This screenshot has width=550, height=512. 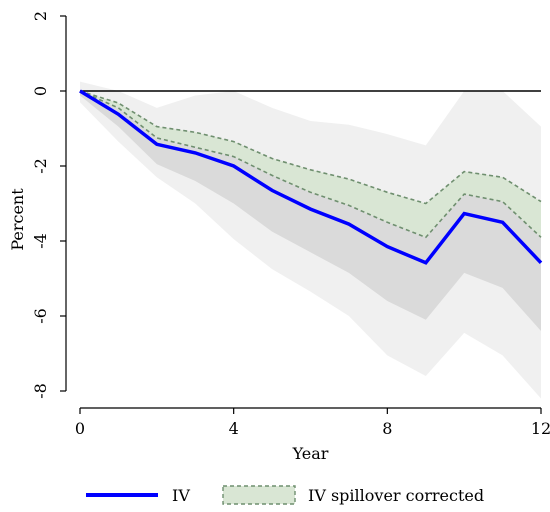 What do you see at coordinates (40, 166) in the screenshot?
I see `y-tick-label: -2` at bounding box center [40, 166].